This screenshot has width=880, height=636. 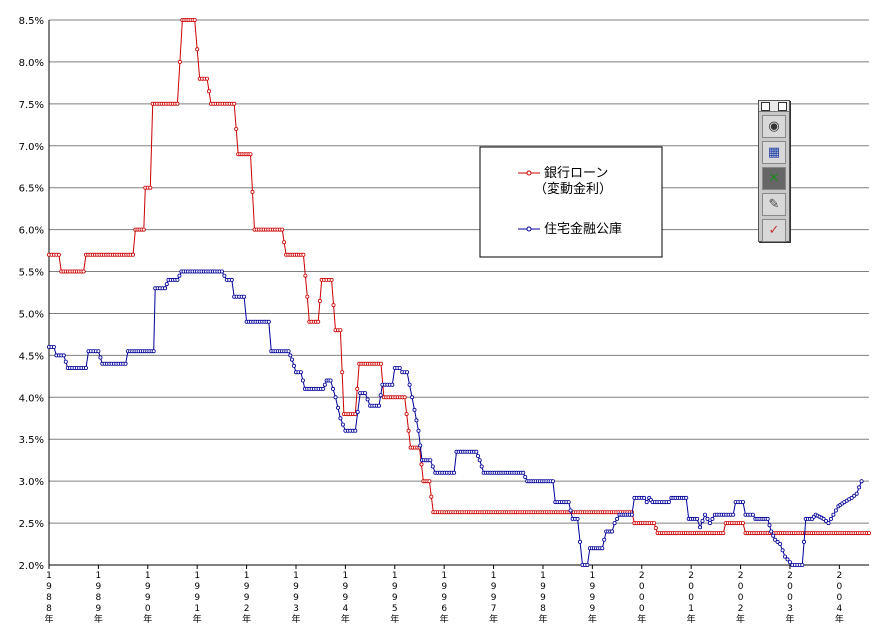 What do you see at coordinates (774, 152) in the screenshot?
I see `document-icon: ▦` at bounding box center [774, 152].